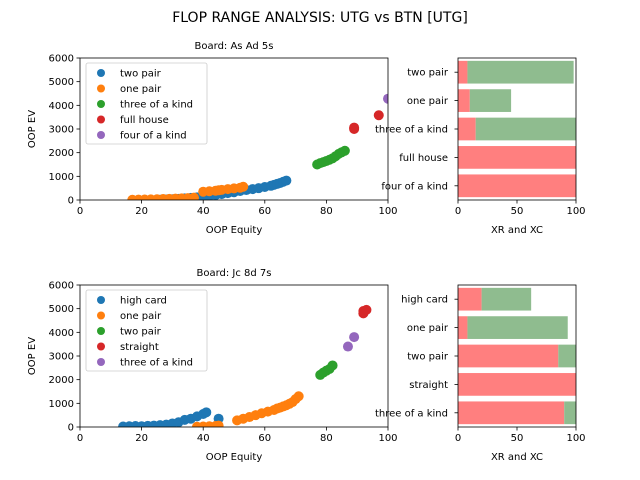 This screenshot has height=480, width=640. I want to click on legend-label: four of a kind, so click(153, 136).